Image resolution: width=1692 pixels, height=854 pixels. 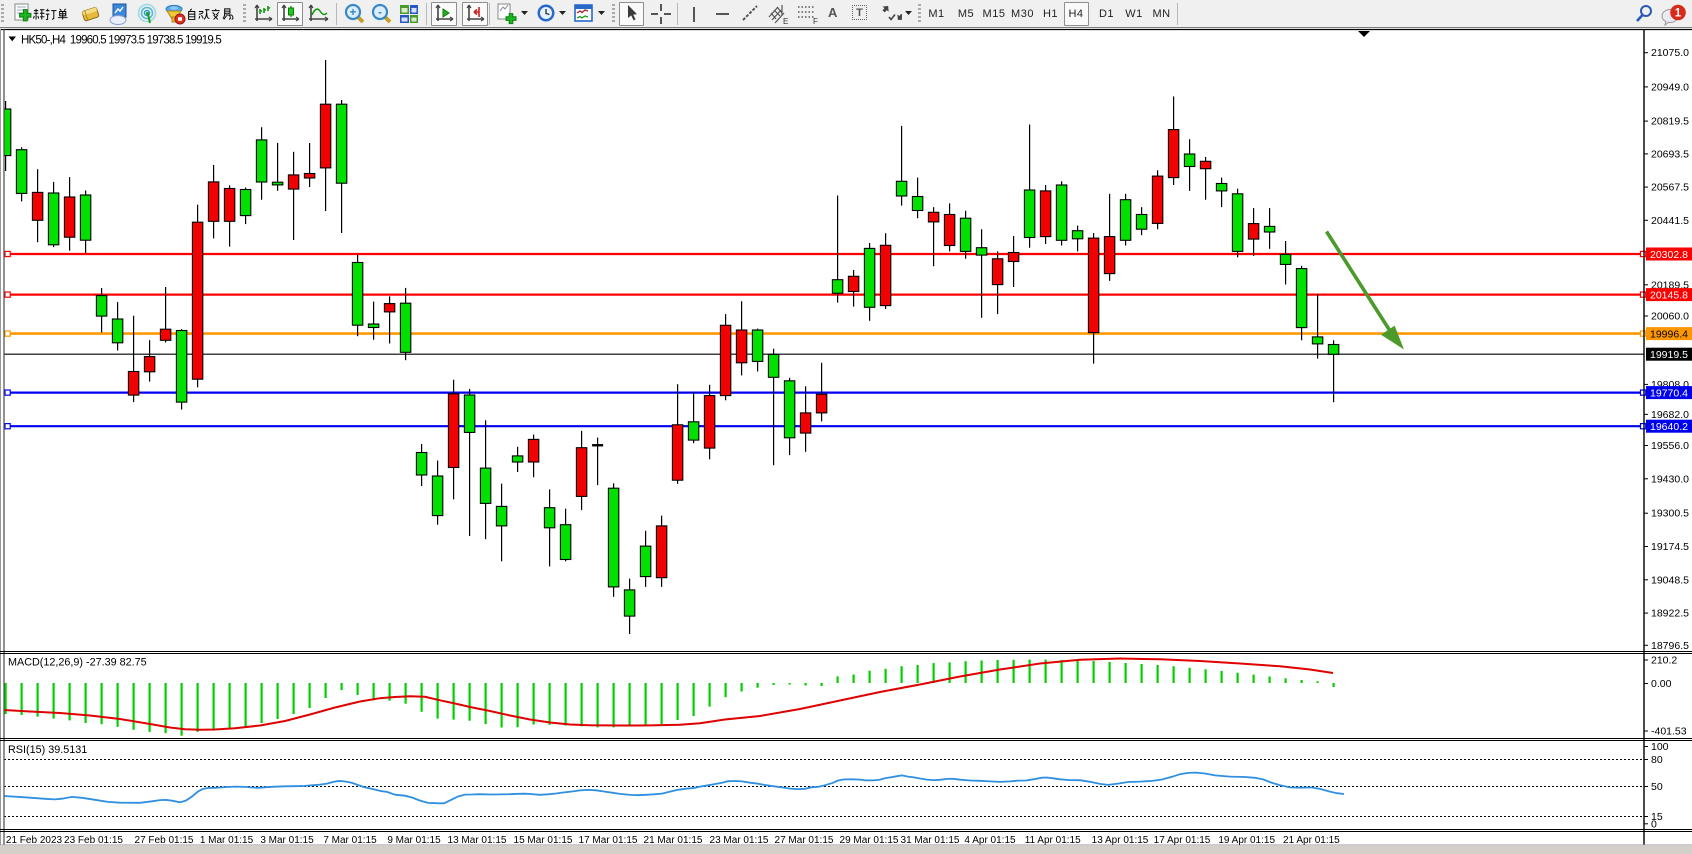 I want to click on svg-text: 9 Mar 01:15, so click(x=414, y=840).